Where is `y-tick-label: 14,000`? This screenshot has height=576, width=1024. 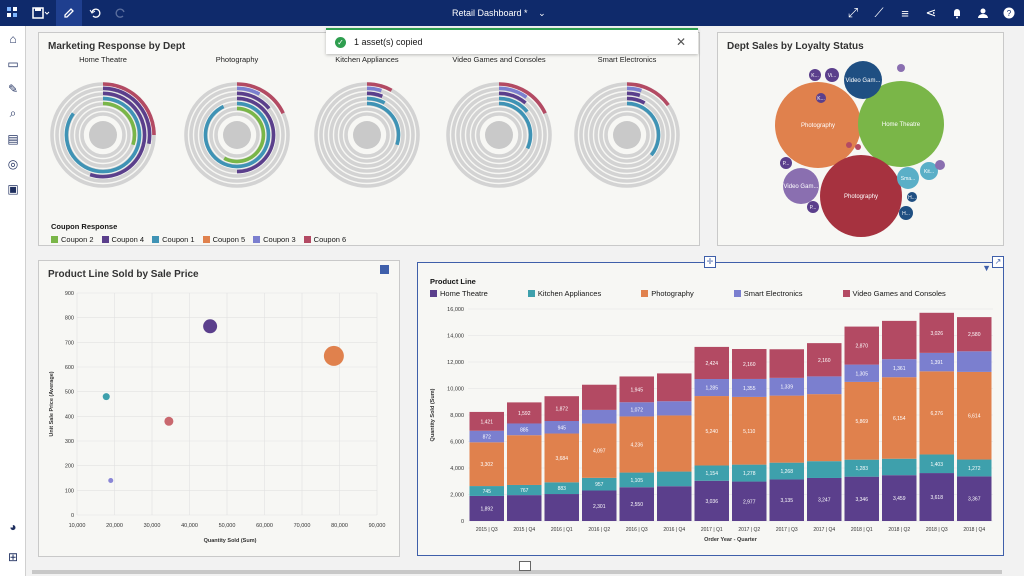
y-tick-label: 14,000 is located at coordinates (455, 337).